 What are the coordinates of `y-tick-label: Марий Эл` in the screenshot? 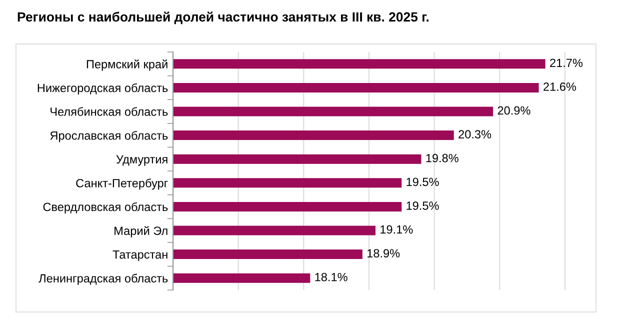 It's located at (141, 232).